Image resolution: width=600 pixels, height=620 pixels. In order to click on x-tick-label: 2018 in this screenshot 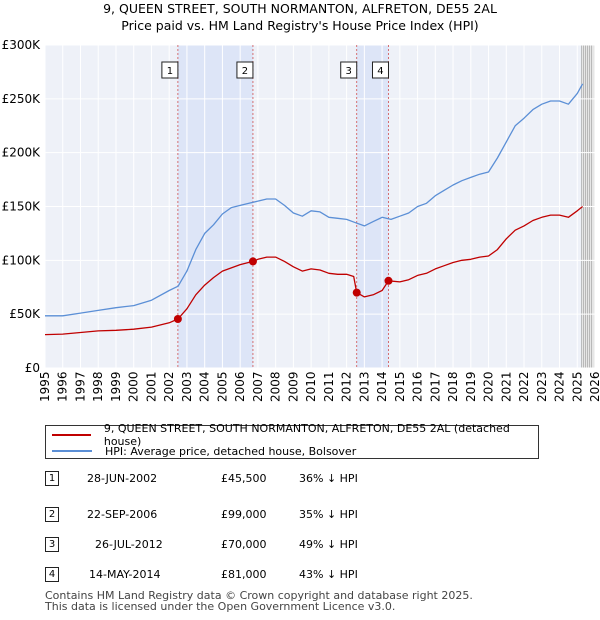, I will do `click(453, 386)`.